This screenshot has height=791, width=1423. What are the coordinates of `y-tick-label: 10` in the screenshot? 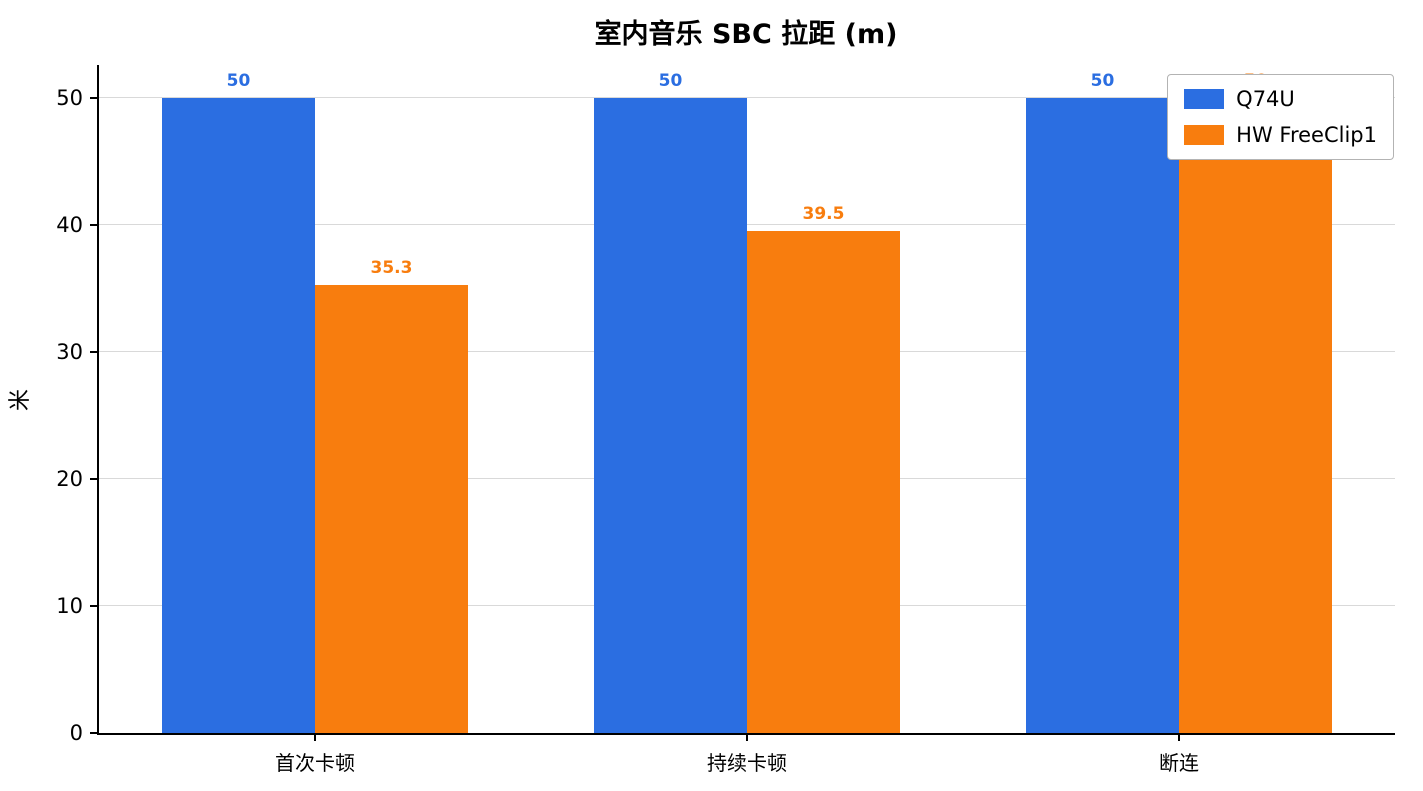 It's located at (69, 606).